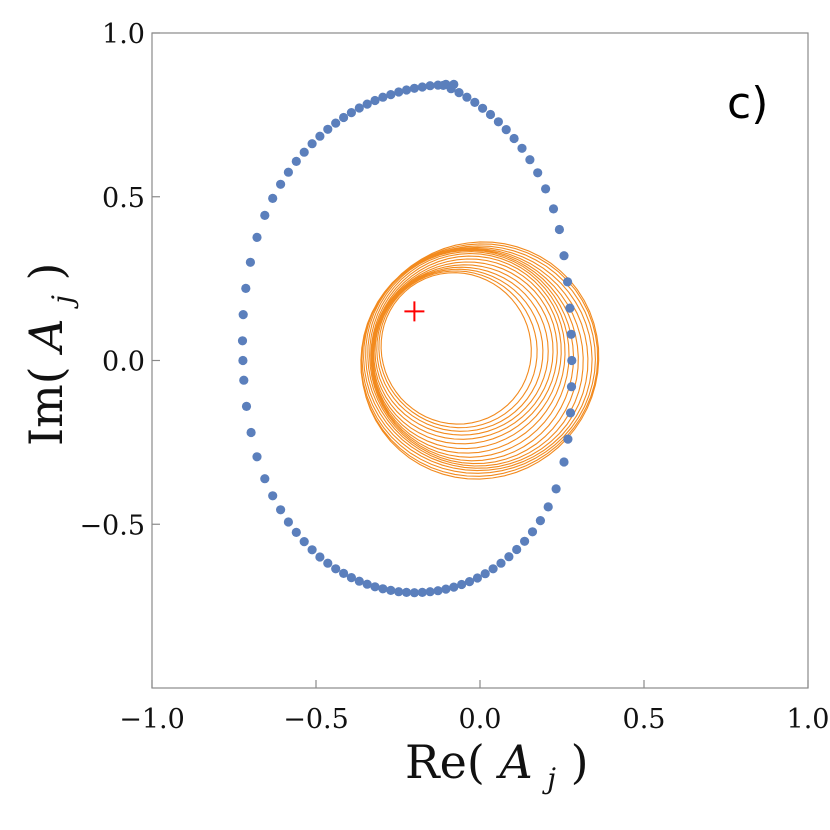 This screenshot has height=830, width=830. What do you see at coordinates (580, 762) in the screenshot?
I see `x-axis-title-suffix: )` at bounding box center [580, 762].